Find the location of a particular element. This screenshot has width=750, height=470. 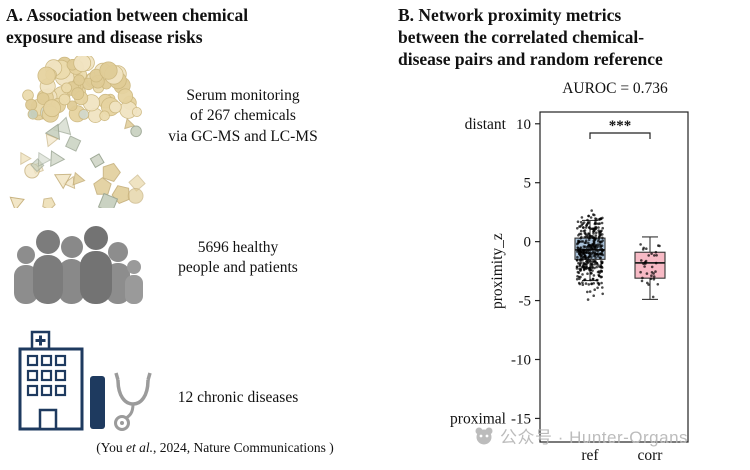

y-axis-label: proximity_z is located at coordinates (497, 271).